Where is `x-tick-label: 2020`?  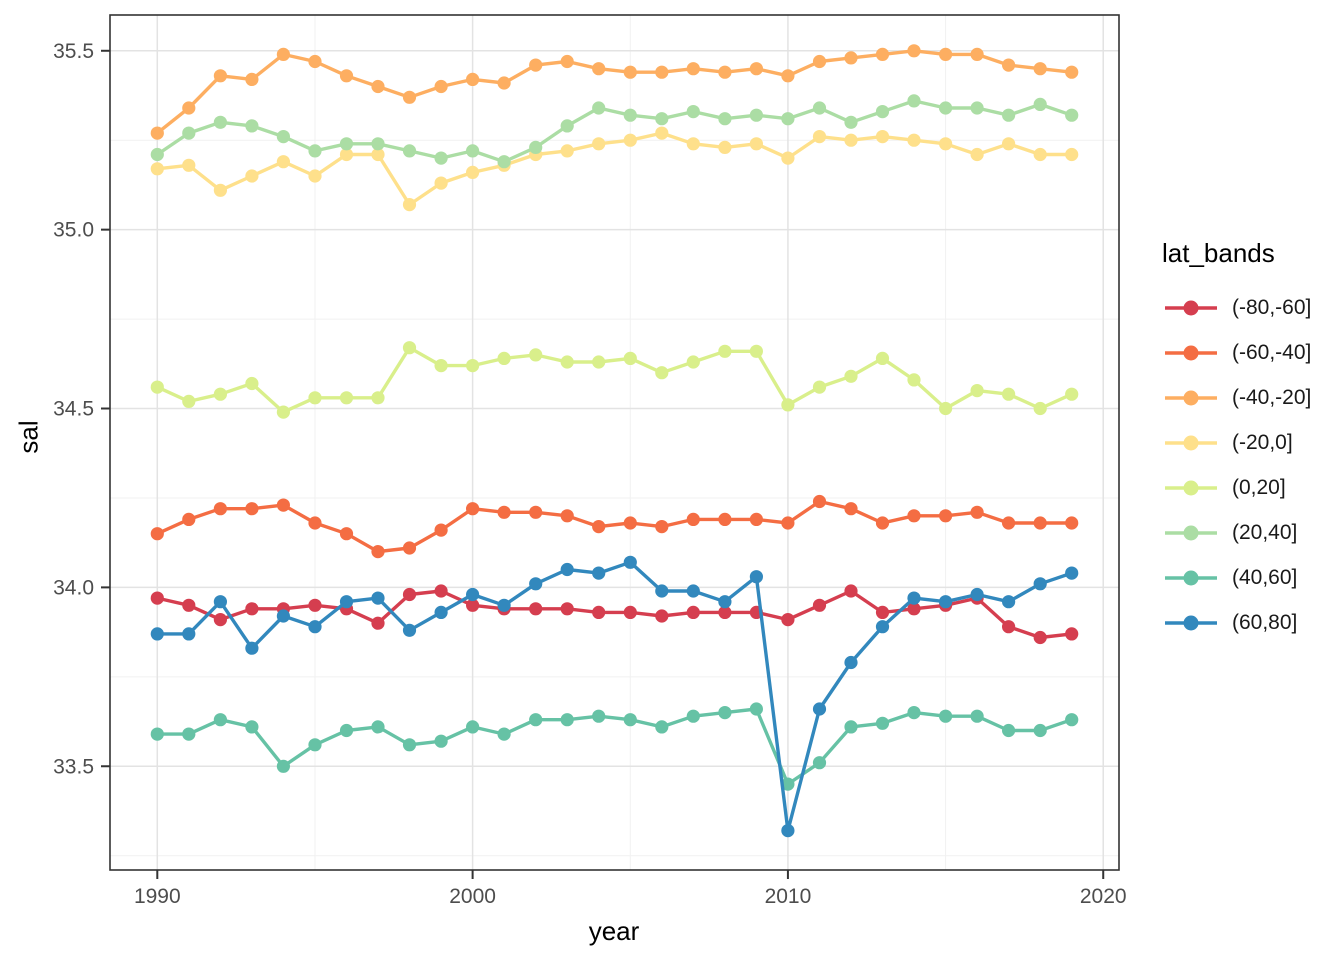 x-tick-label: 2020 is located at coordinates (1103, 896).